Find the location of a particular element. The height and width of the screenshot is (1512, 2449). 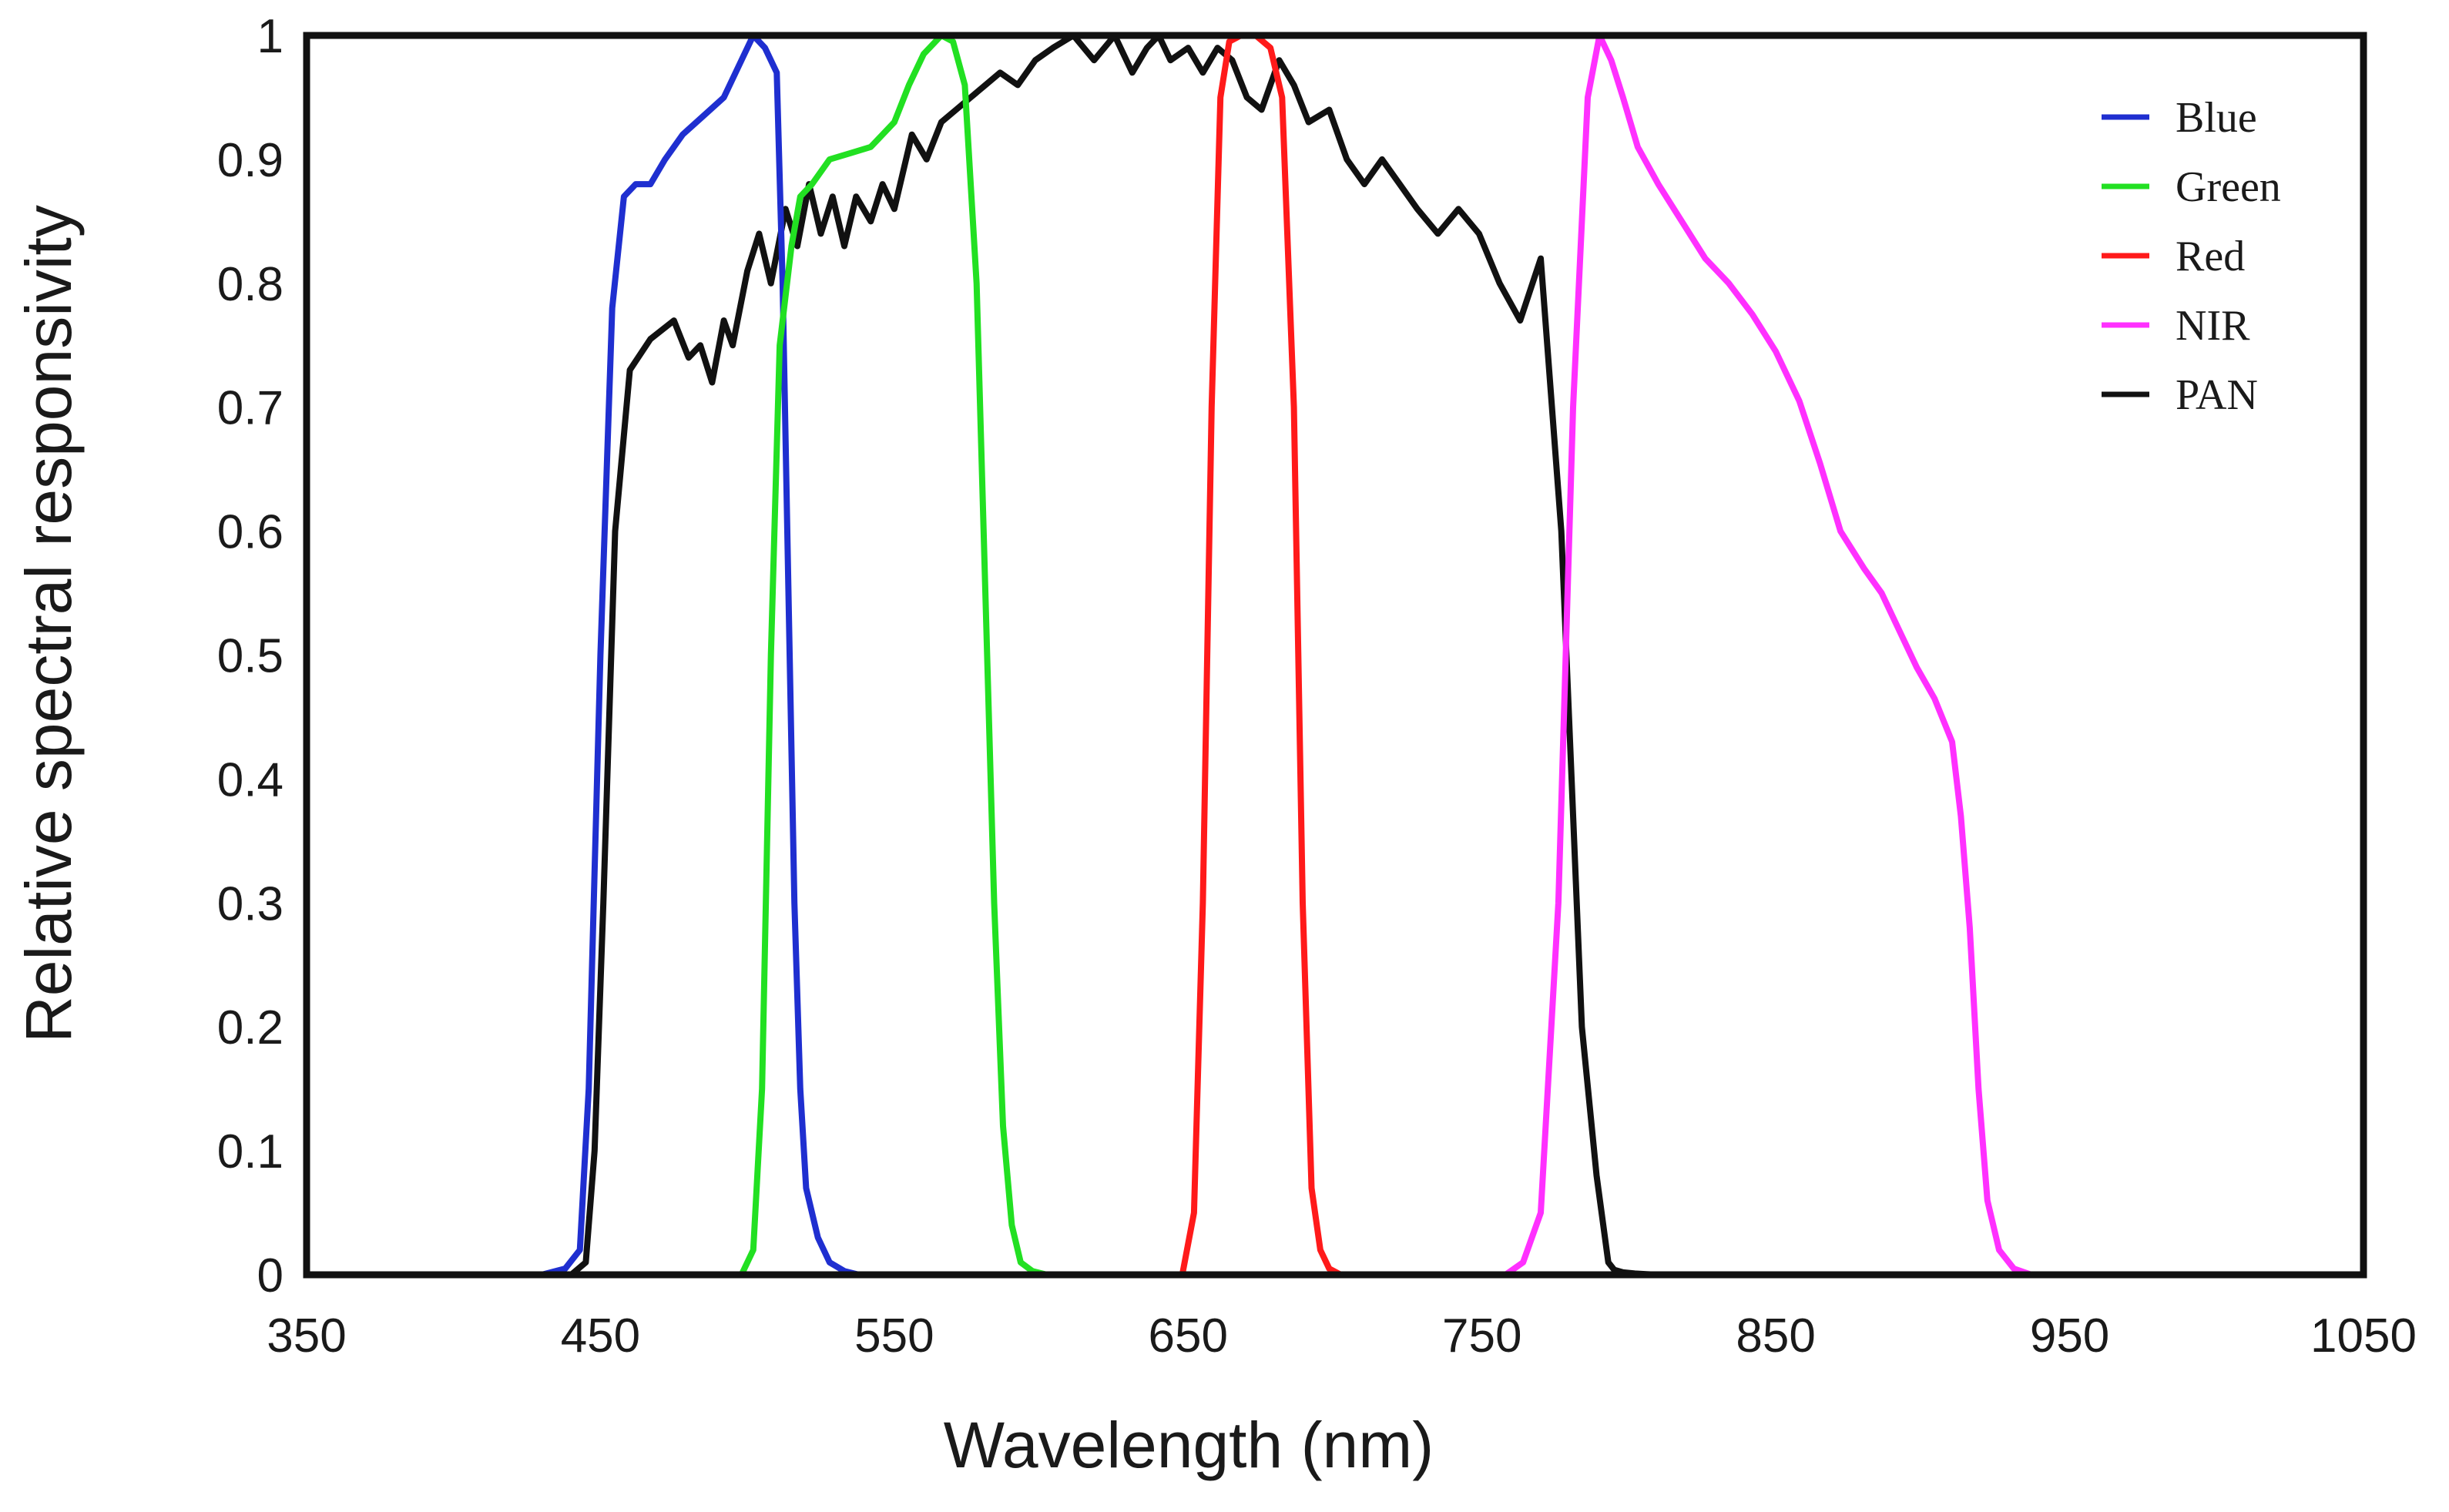

legend-label-pan: PAN is located at coordinates (2217, 395).